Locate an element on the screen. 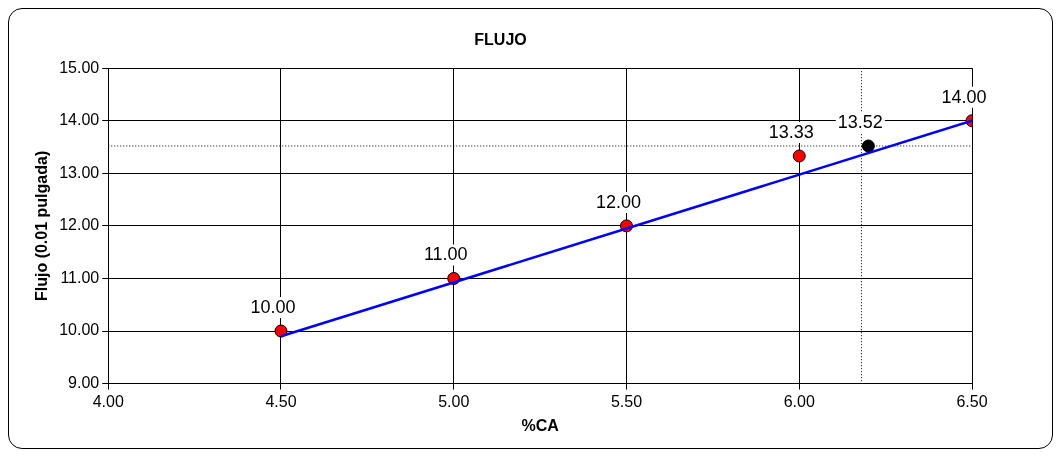  data-label: 12.00 is located at coordinates (618, 201).